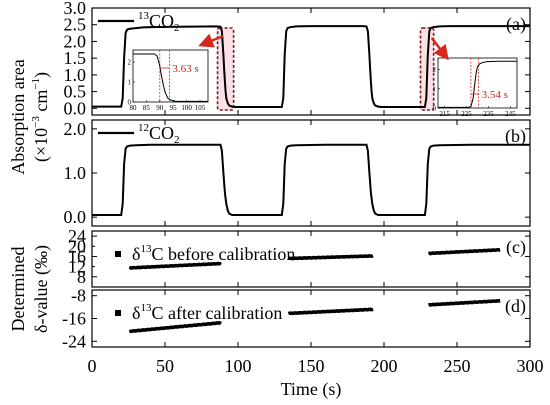 The width and height of the screenshot is (550, 405). Describe the element at coordinates (75, 129) in the screenshot. I see `ytick-label-b: 2.0` at that location.